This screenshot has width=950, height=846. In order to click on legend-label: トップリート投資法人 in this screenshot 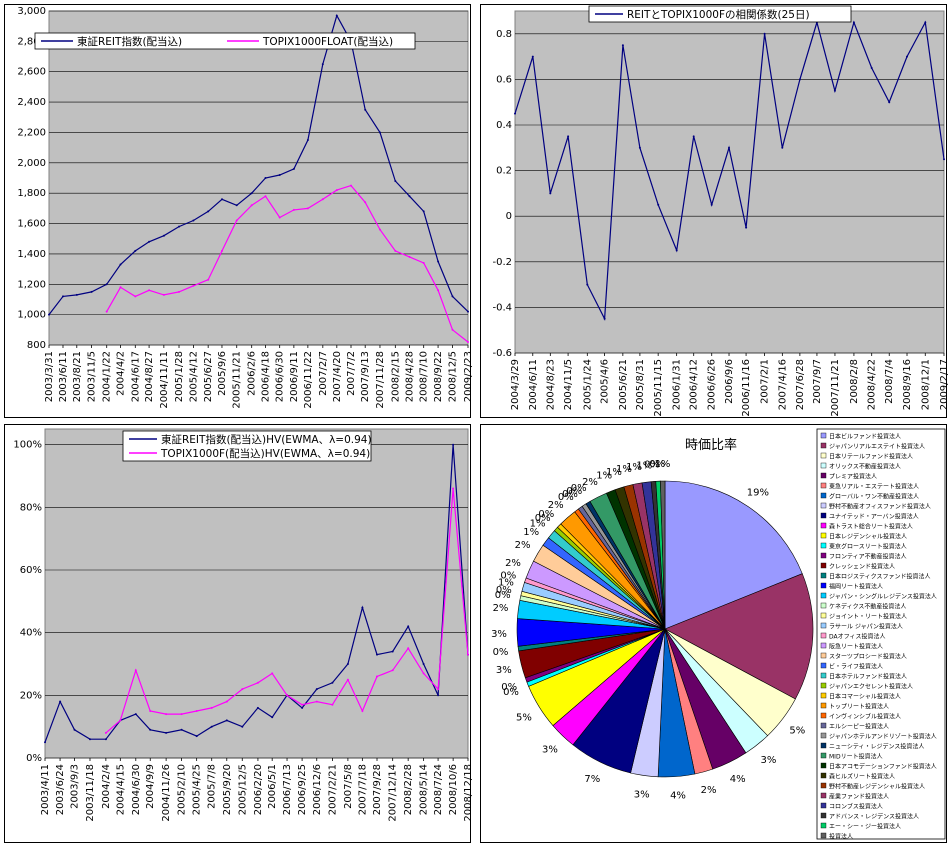, I will do `click(859, 707)`.